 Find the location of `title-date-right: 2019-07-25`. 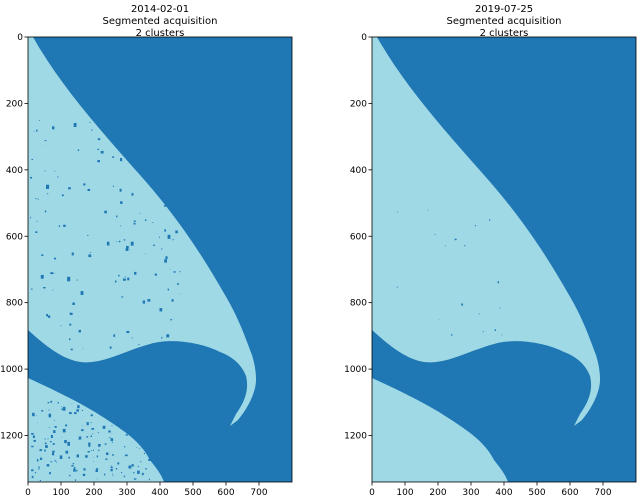

title-date-right: 2019-07-25 is located at coordinates (504, 9).